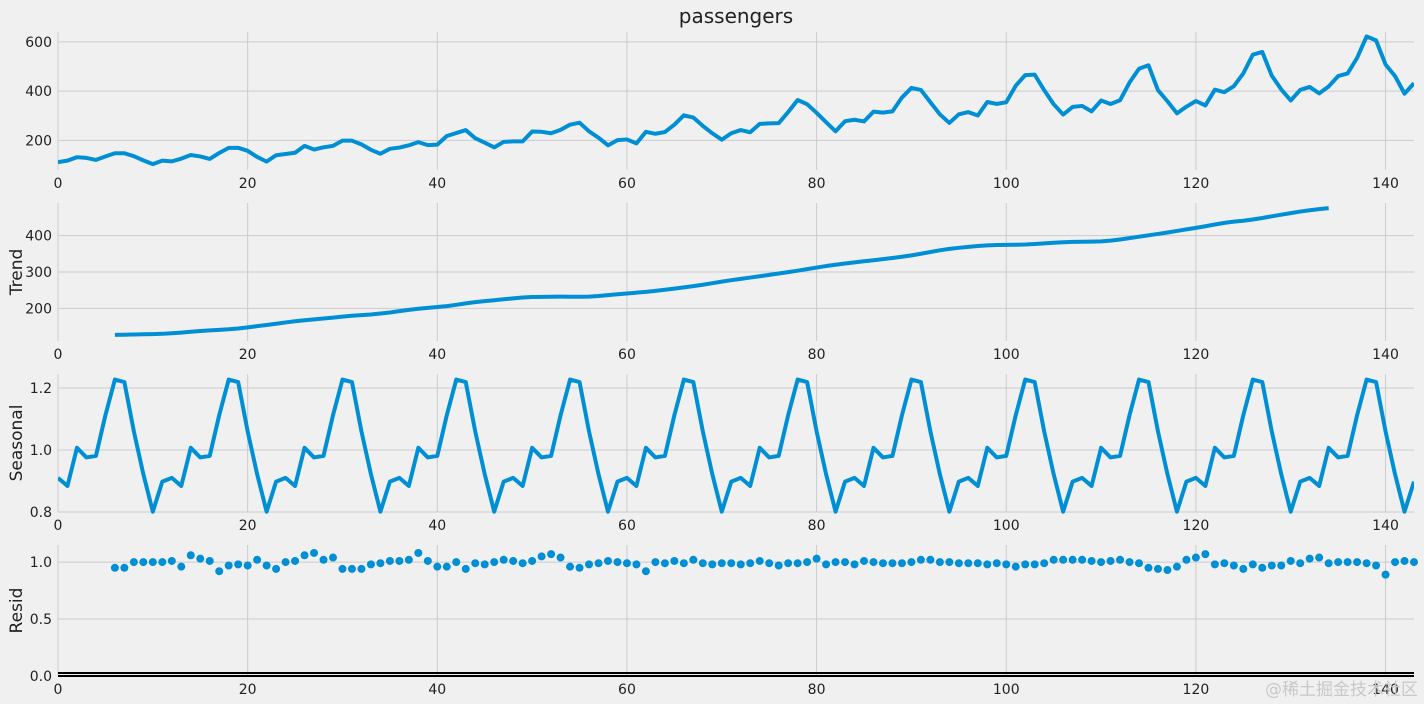 Image resolution: width=1424 pixels, height=704 pixels. I want to click on y-tick-label: 400, so click(38, 237).